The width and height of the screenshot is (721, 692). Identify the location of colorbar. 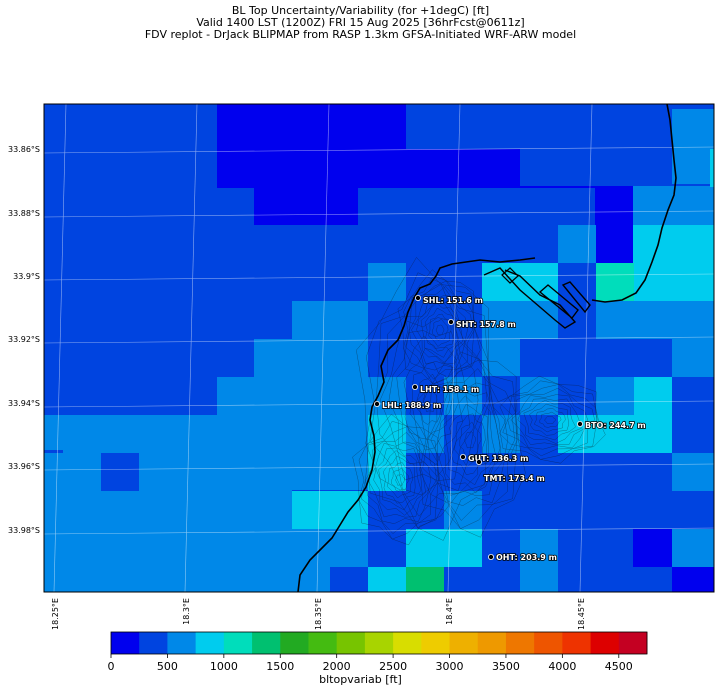
(379, 643).